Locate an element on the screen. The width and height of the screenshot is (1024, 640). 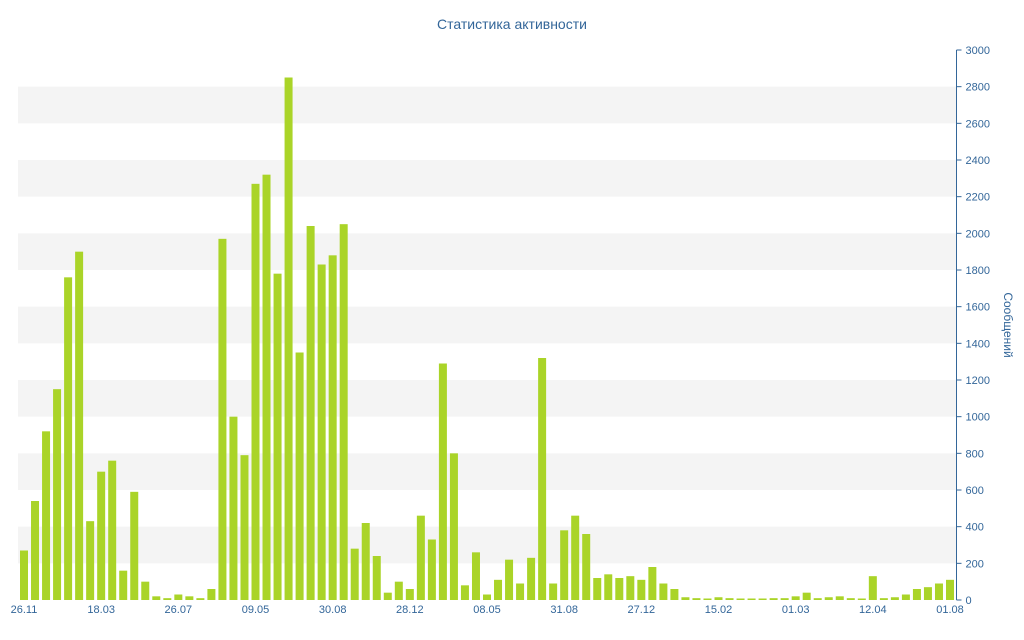
x-tick-label: 31.08 is located at coordinates (564, 610).